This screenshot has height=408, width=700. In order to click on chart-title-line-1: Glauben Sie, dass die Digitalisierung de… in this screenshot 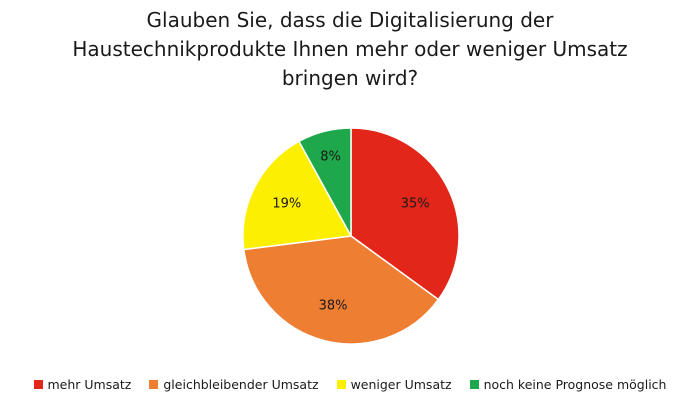, I will do `click(350, 20)`.